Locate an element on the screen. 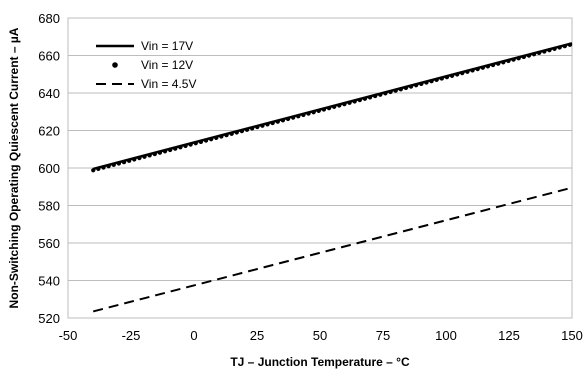  x-tick-label: 125 is located at coordinates (509, 335).